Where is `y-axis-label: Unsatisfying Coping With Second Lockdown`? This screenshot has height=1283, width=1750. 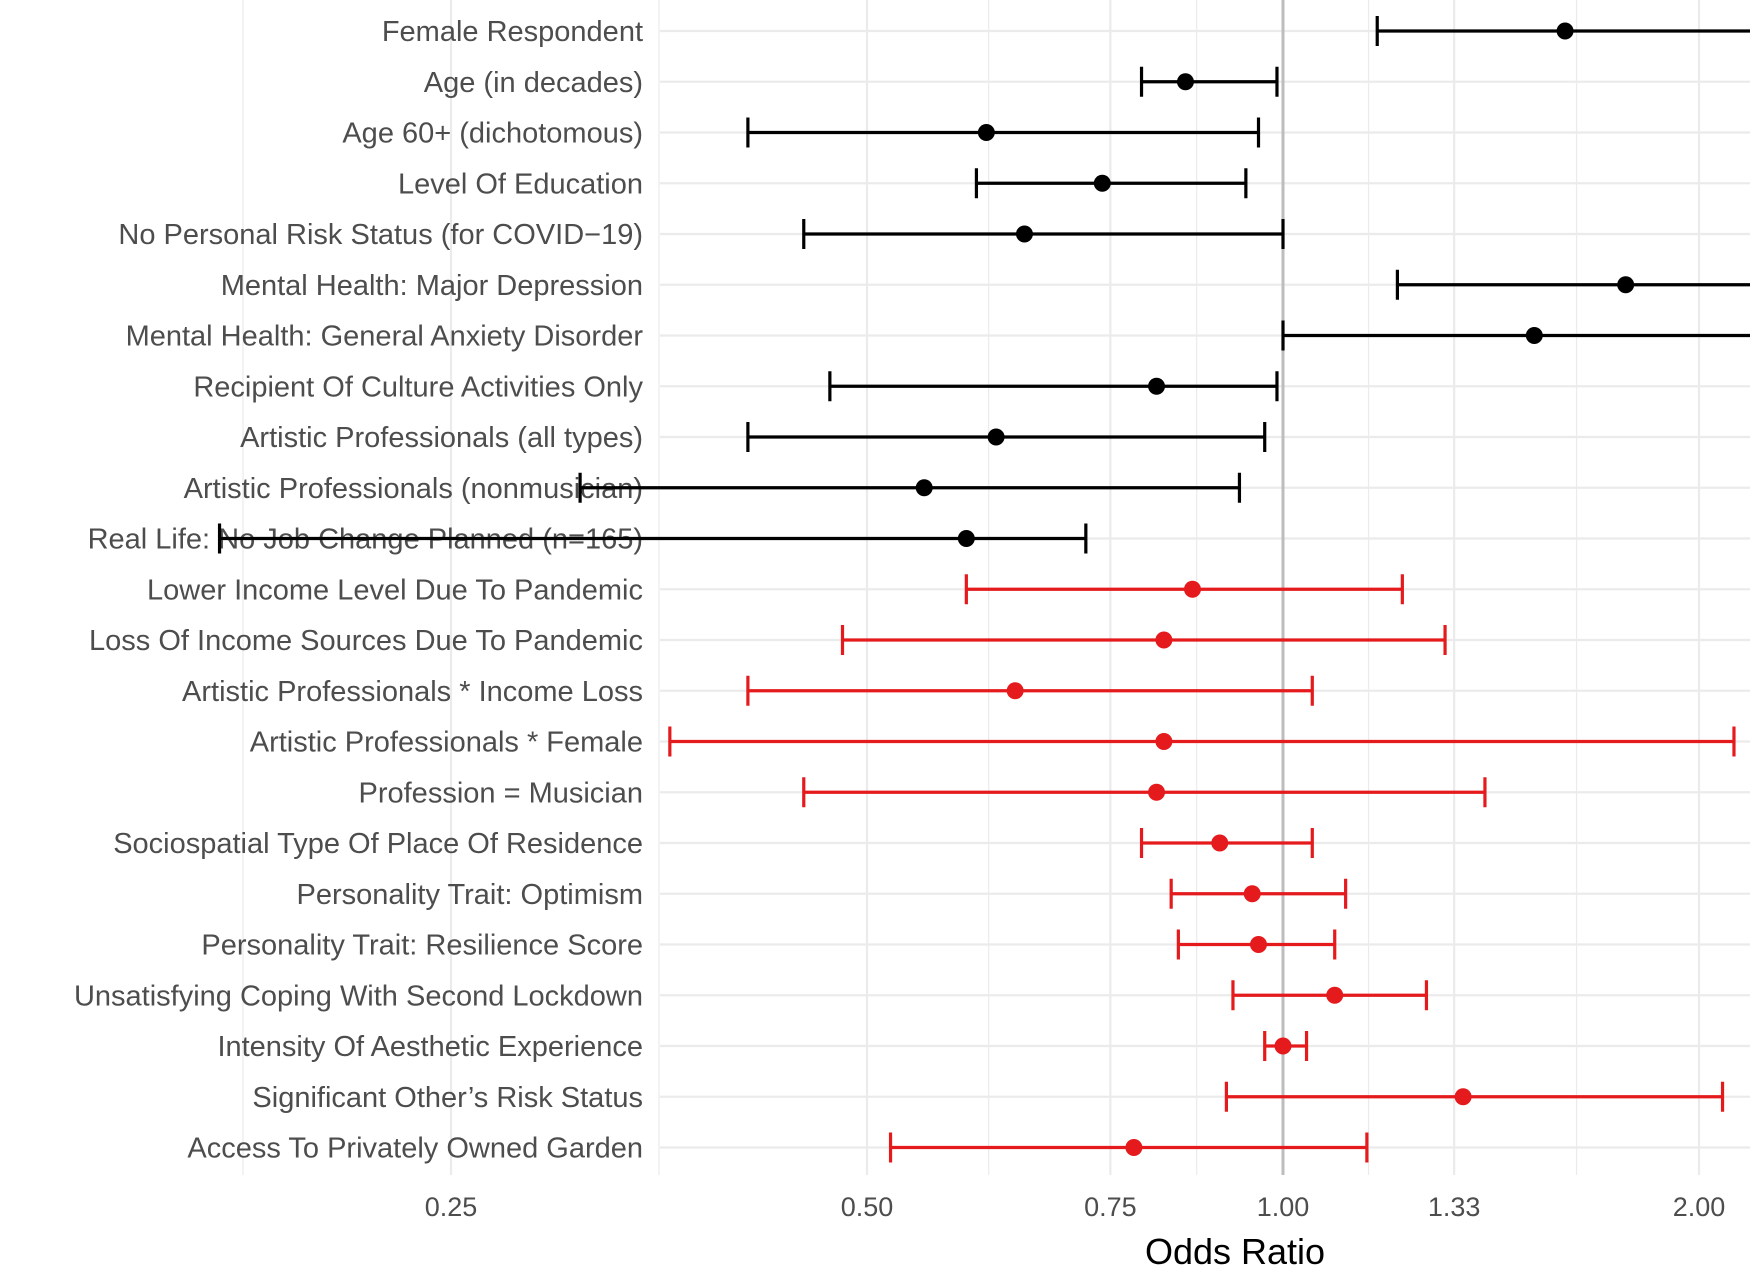
y-axis-label: Unsatisfying Coping With Second Lockdown is located at coordinates (358, 996).